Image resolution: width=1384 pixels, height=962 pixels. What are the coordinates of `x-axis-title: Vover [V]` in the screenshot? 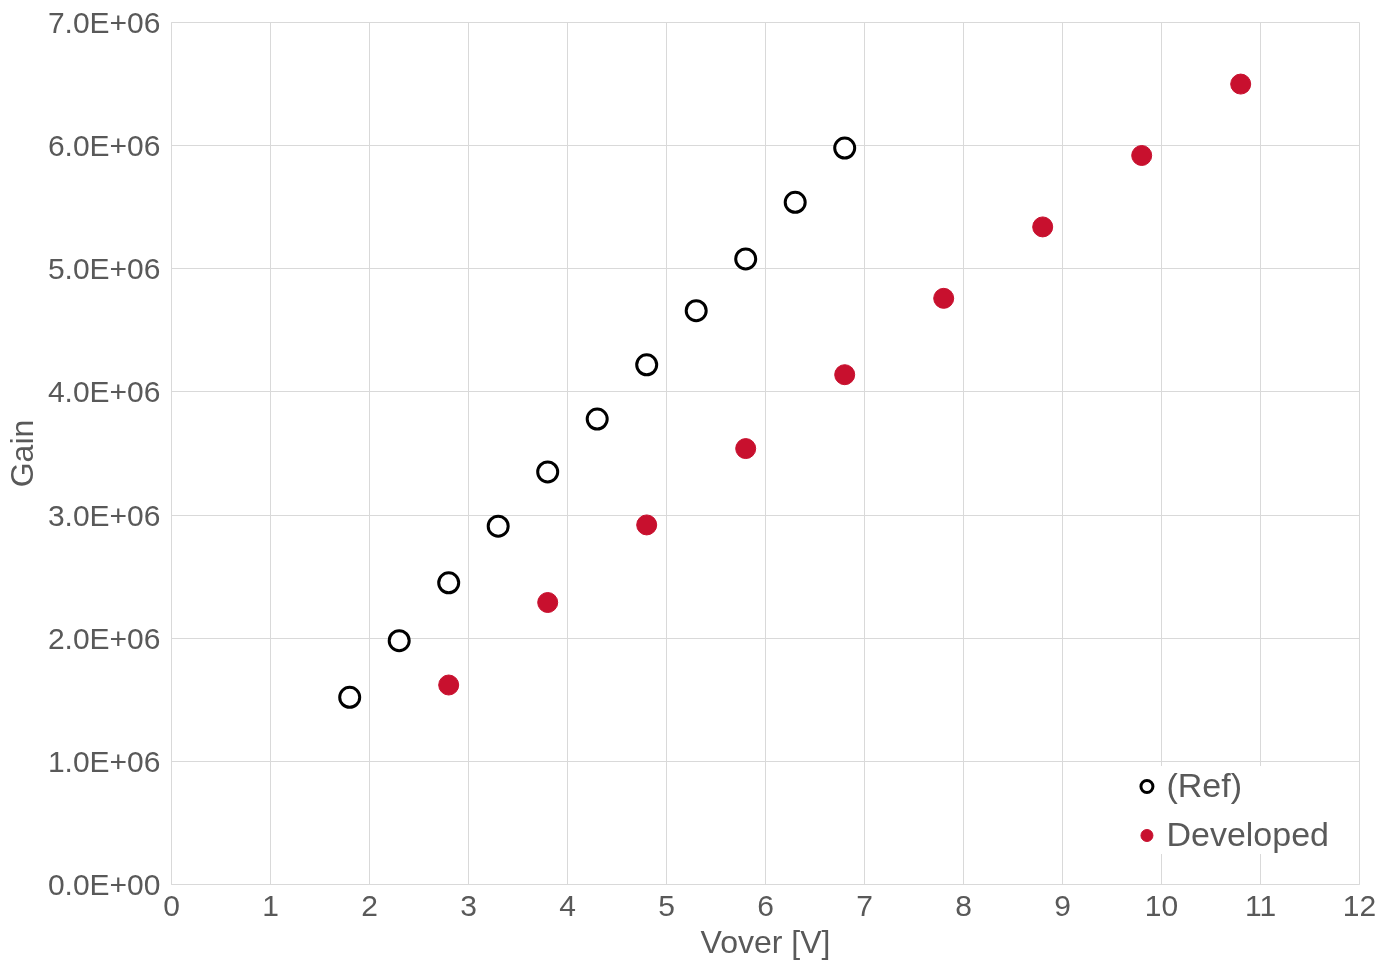 It's located at (765, 941).